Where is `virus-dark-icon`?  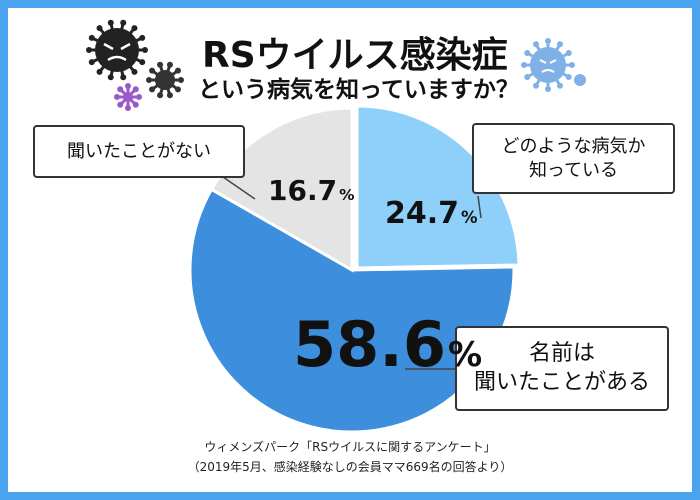
virus-dark-icon is located at coordinates (117, 50).